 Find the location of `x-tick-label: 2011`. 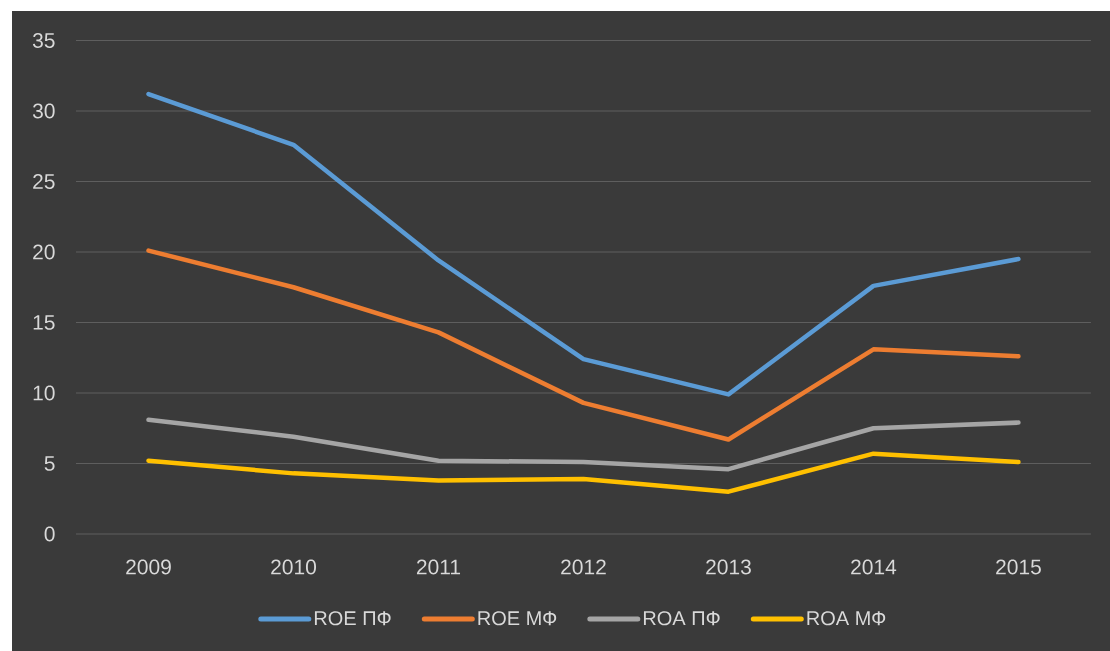

x-tick-label: 2011 is located at coordinates (438, 567).